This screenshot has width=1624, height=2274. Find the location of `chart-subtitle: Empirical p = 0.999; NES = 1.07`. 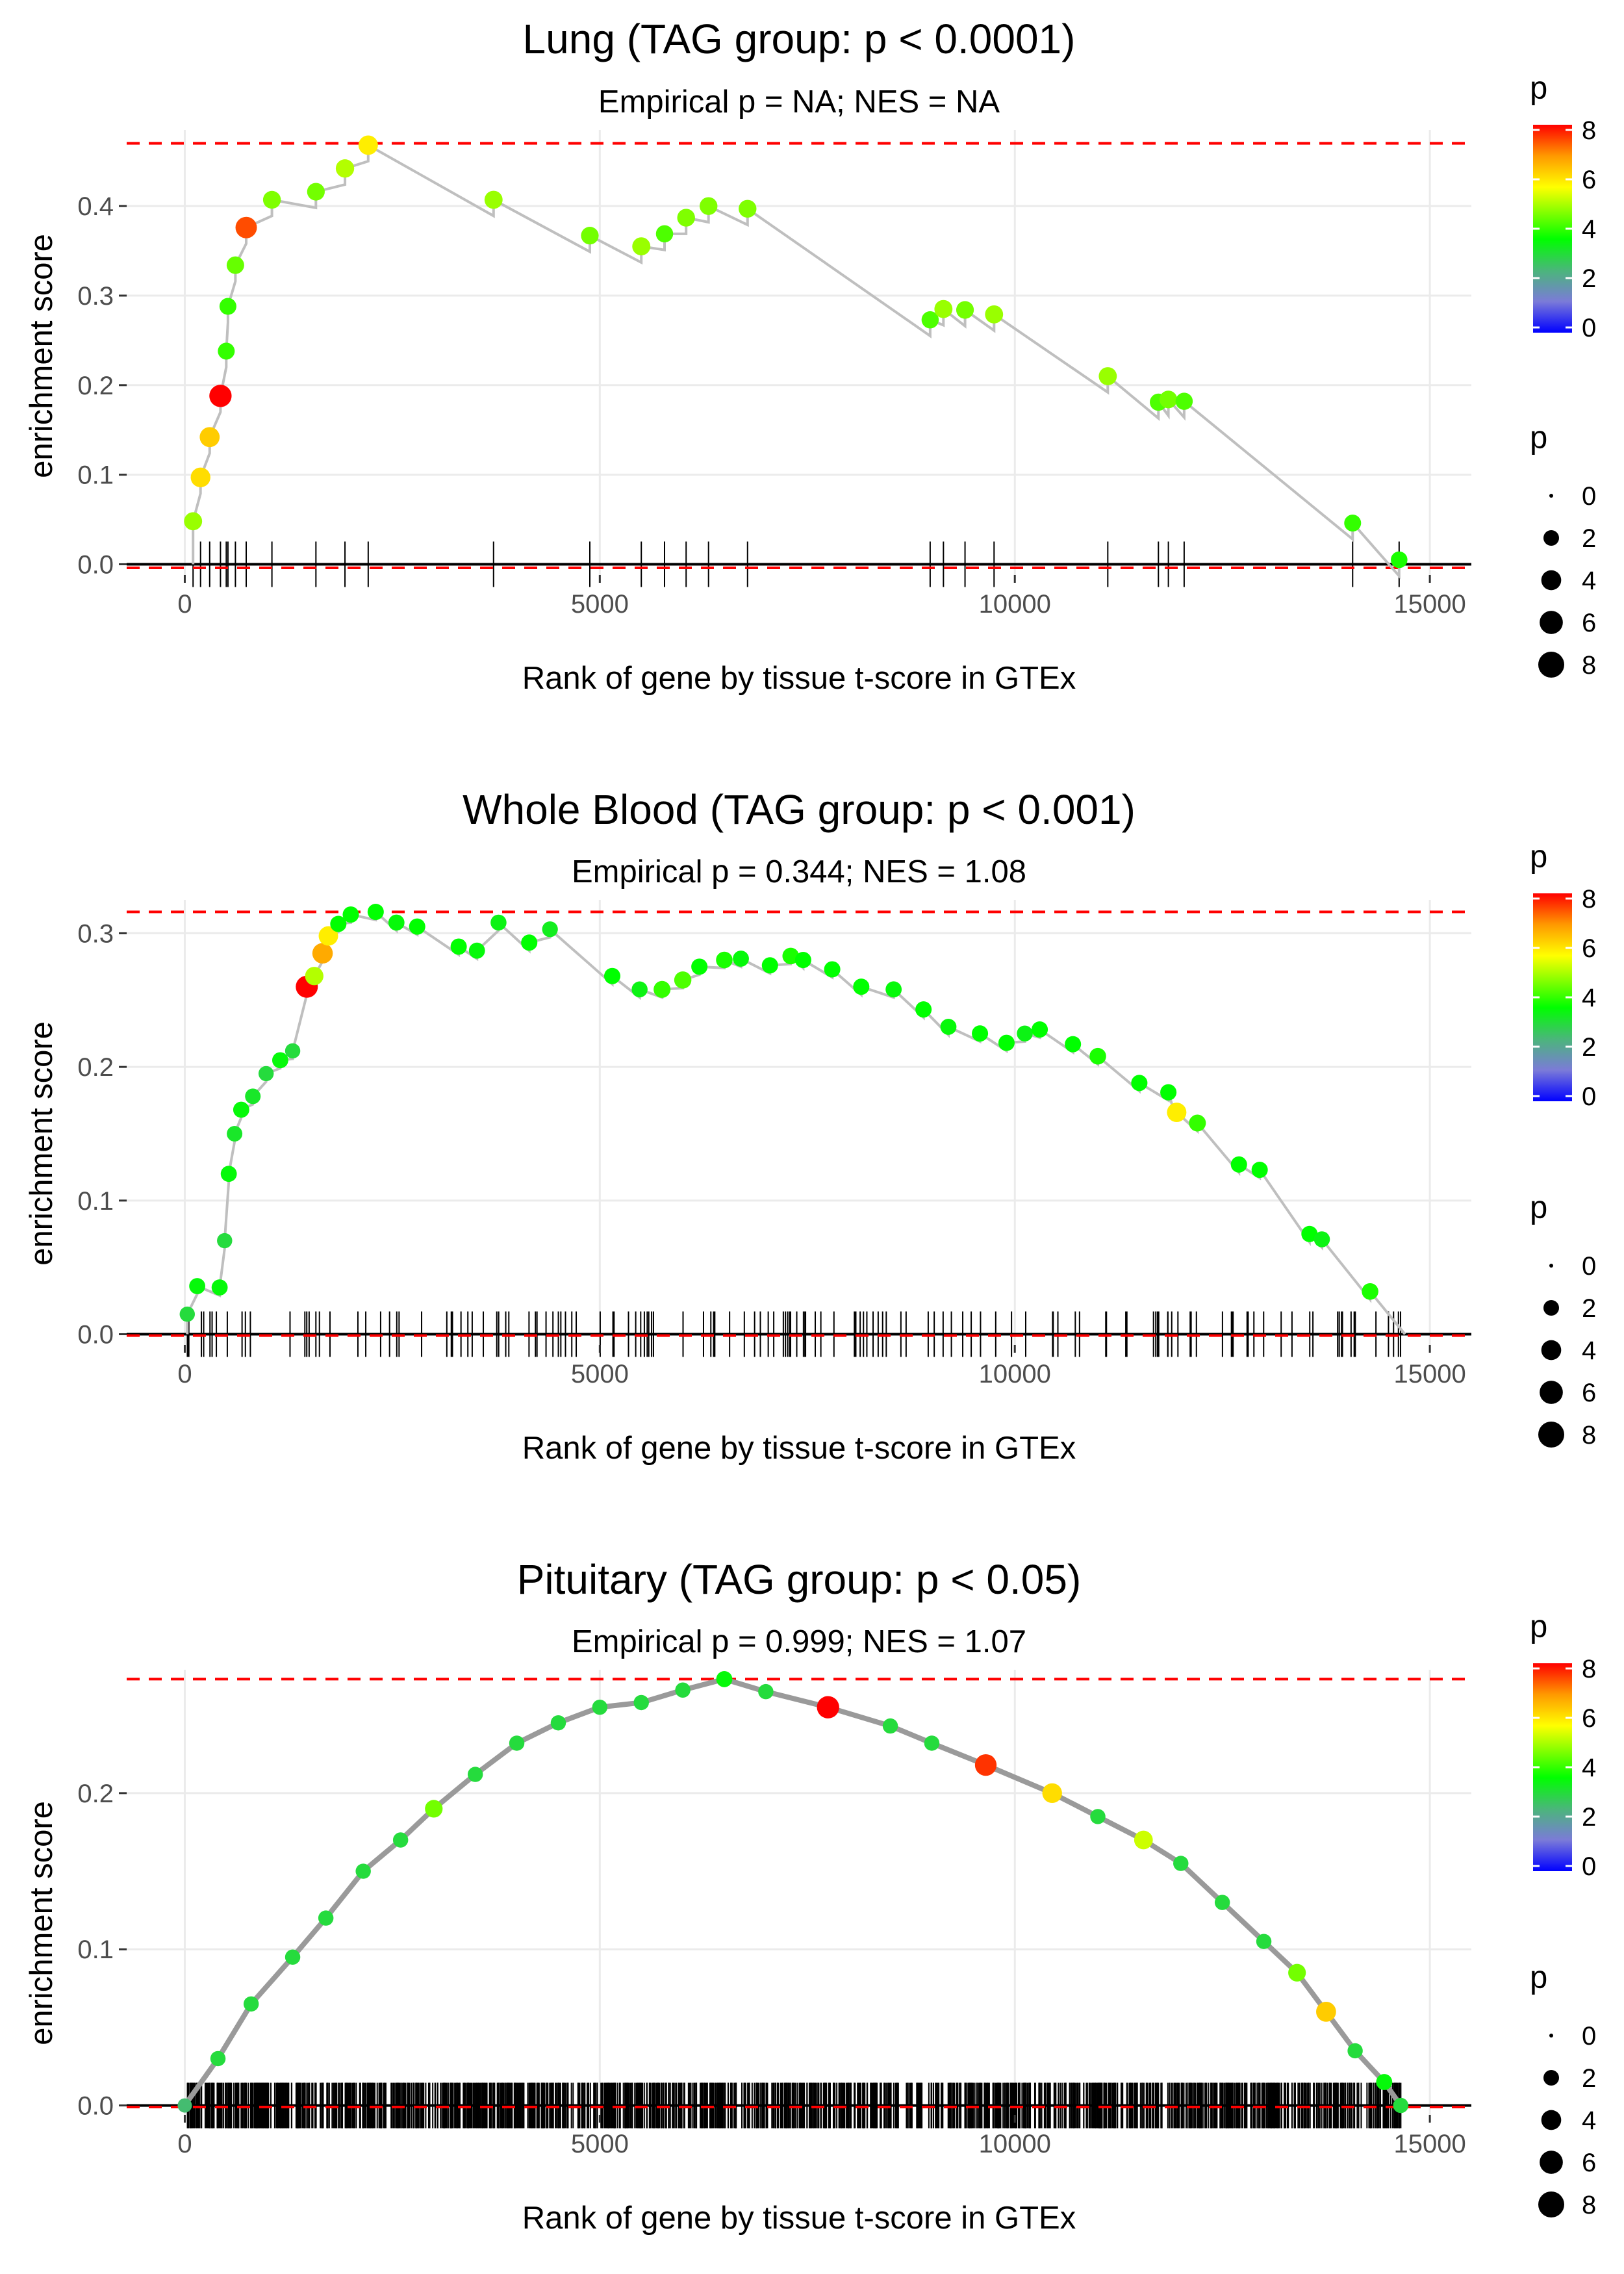

chart-subtitle: Empirical p = 0.999; NES = 1.07 is located at coordinates (799, 1641).